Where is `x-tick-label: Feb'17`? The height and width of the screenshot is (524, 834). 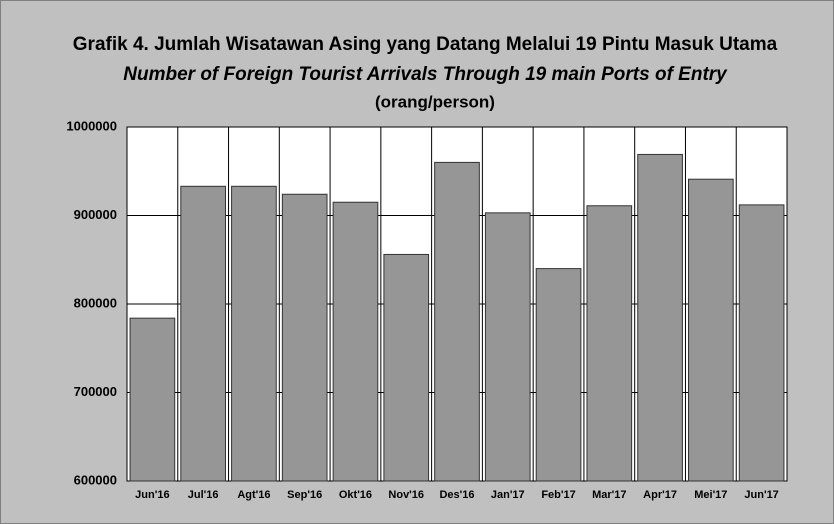 x-tick-label: Feb'17 is located at coordinates (558, 495).